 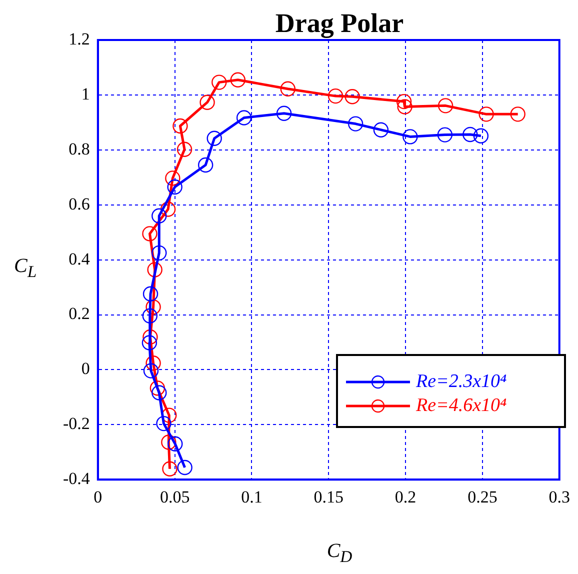 I want to click on x-tick-label: 0, so click(x=98, y=496).